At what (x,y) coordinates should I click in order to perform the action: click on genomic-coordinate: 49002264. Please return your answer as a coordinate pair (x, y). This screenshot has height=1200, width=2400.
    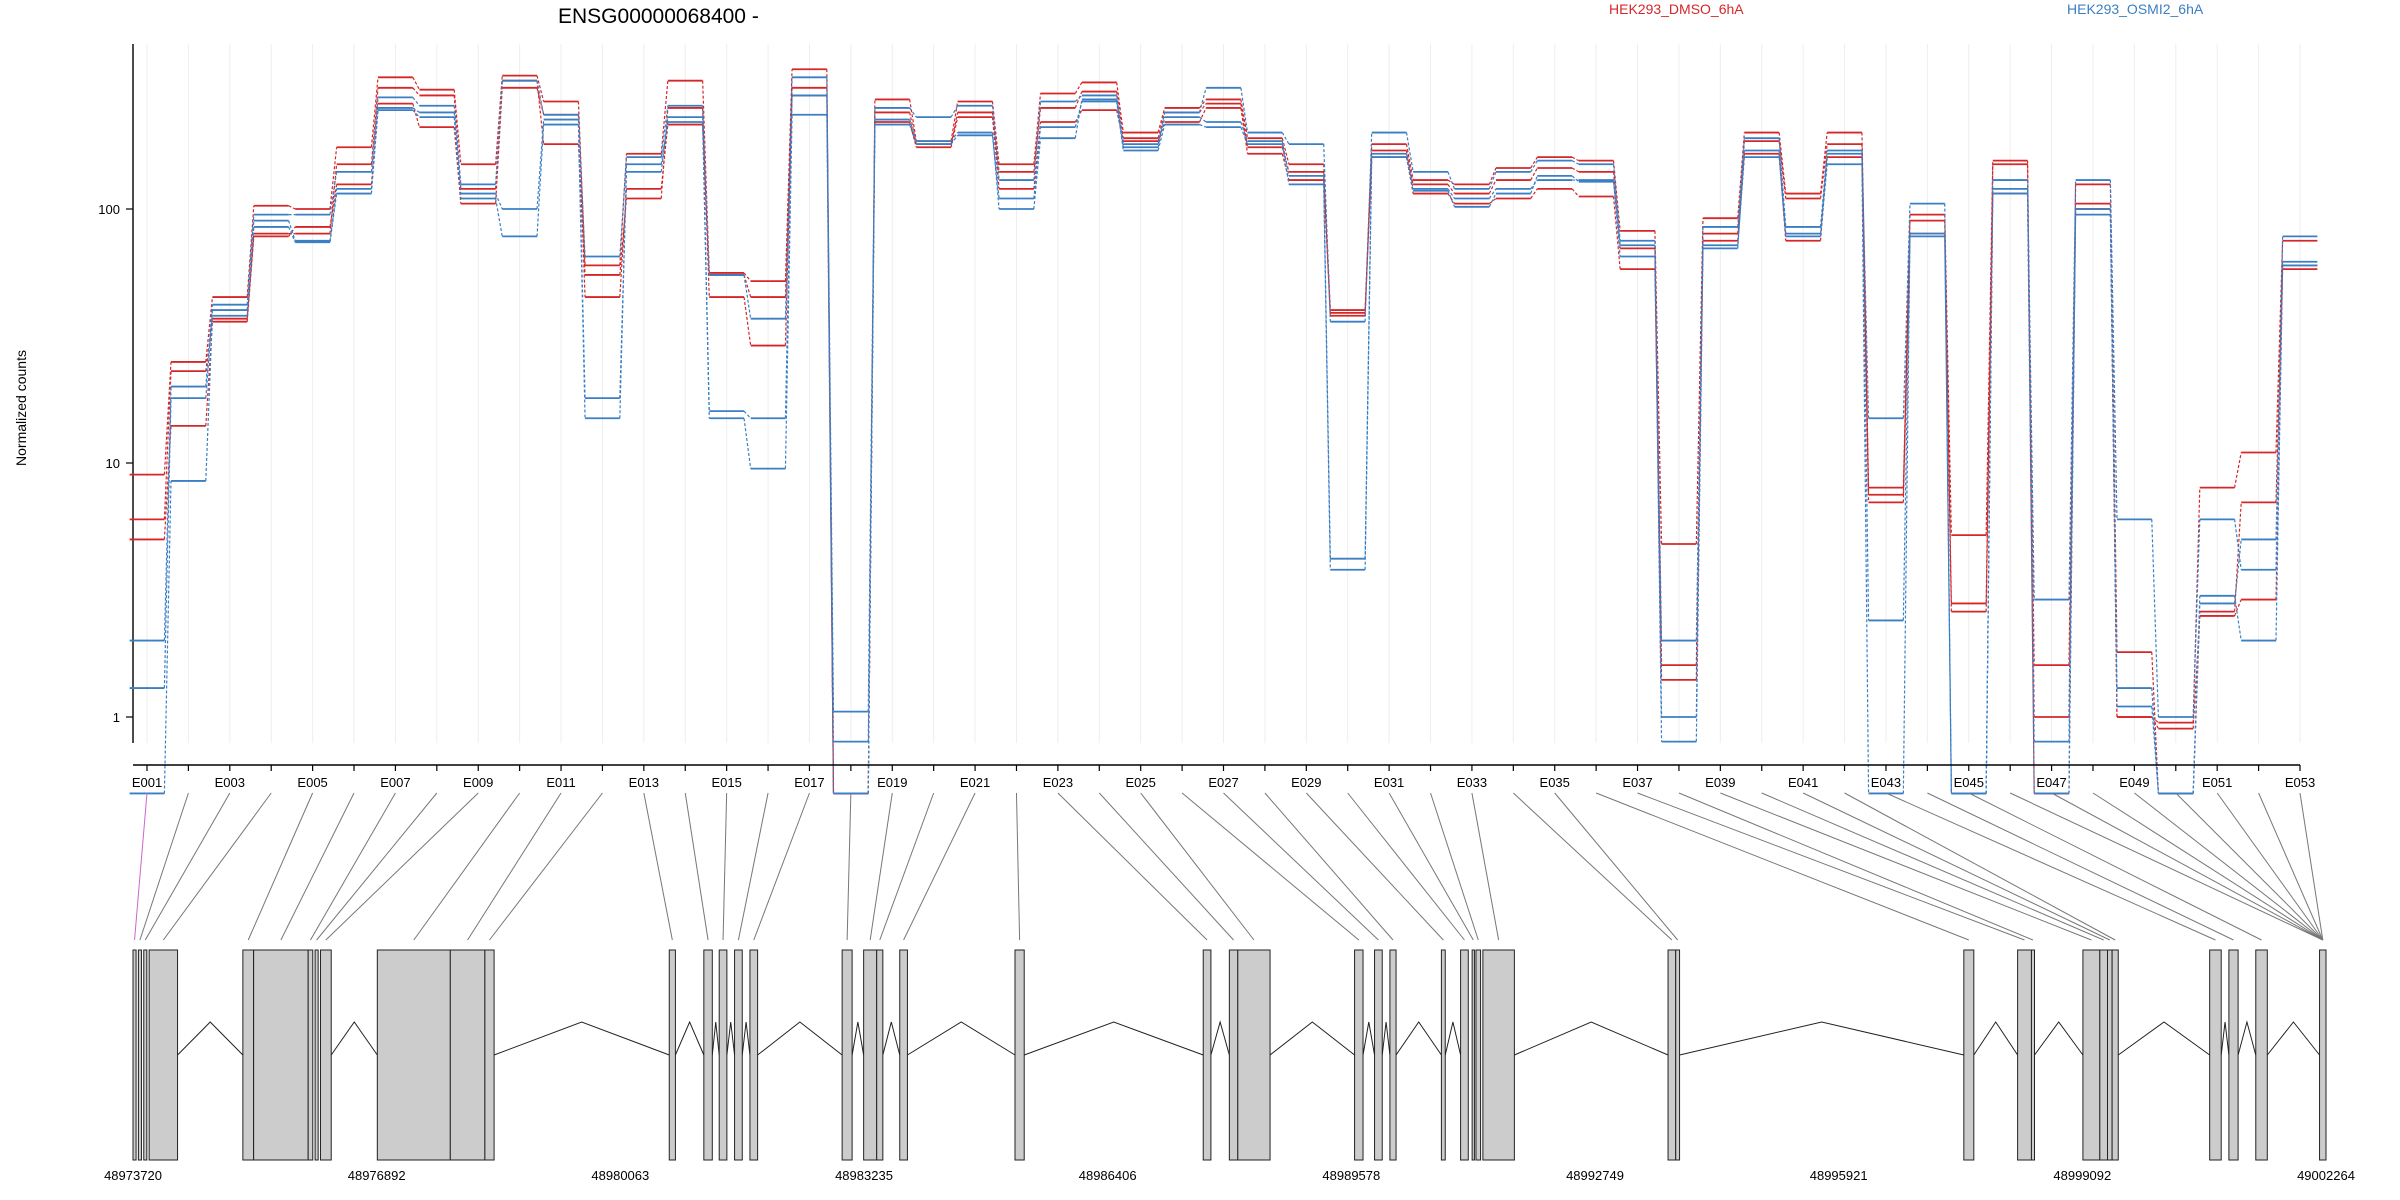
    Looking at the image, I should click on (2326, 1175).